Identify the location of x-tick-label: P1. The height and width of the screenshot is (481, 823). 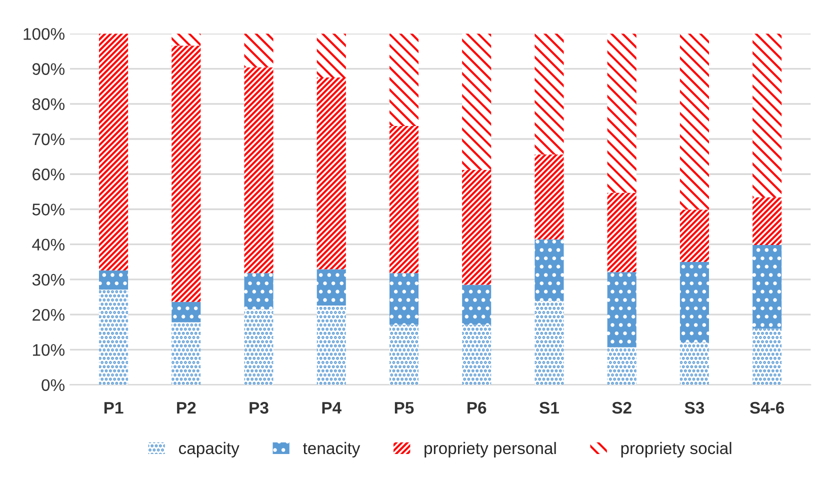
(114, 408).